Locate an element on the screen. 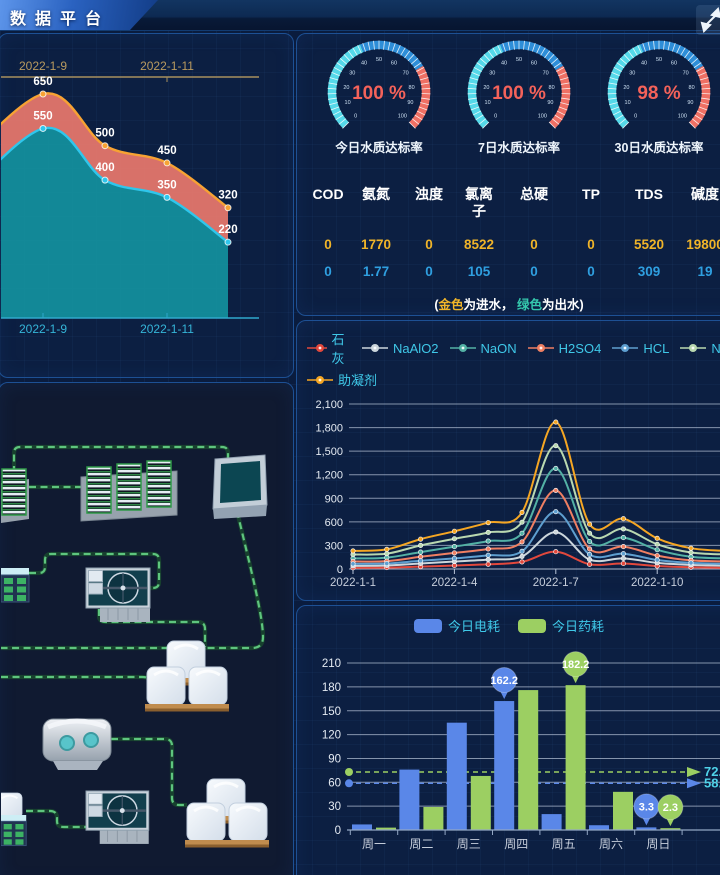 This screenshot has width=720, height=875. svg-text: 1,200 is located at coordinates (329, 476).